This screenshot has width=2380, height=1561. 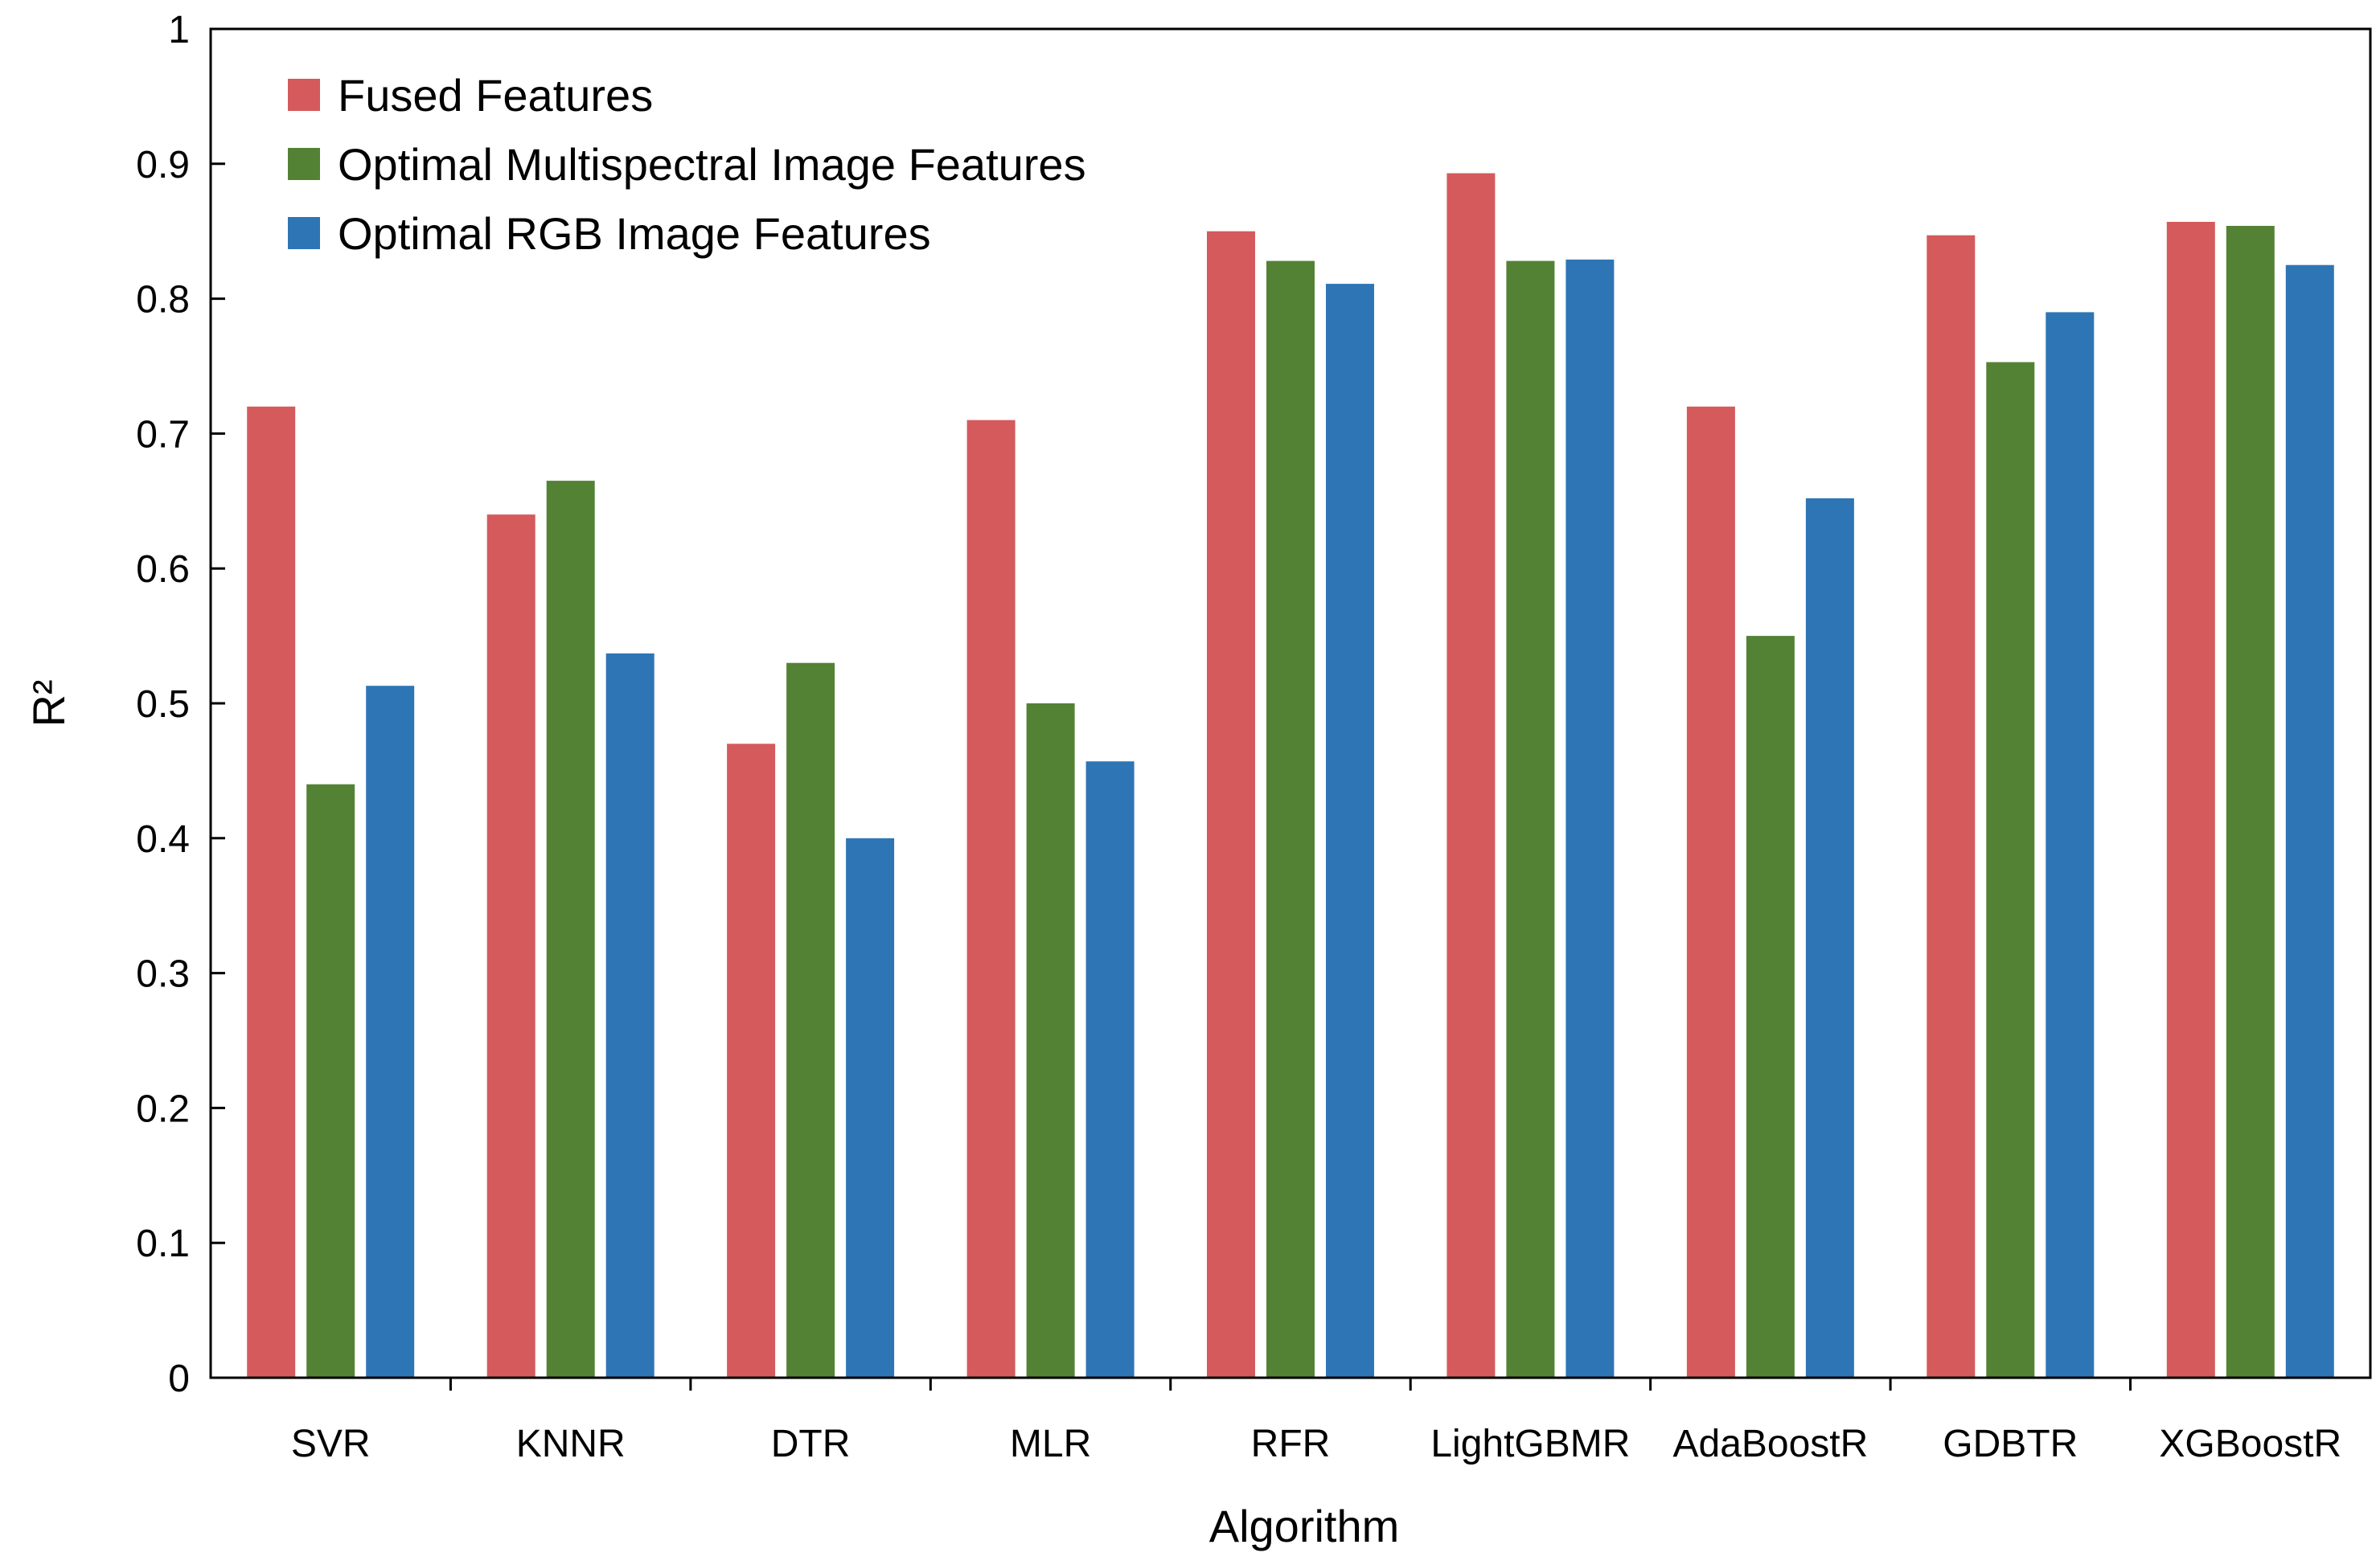 I want to click on y-tick-label: 0.5, so click(x=163, y=704).